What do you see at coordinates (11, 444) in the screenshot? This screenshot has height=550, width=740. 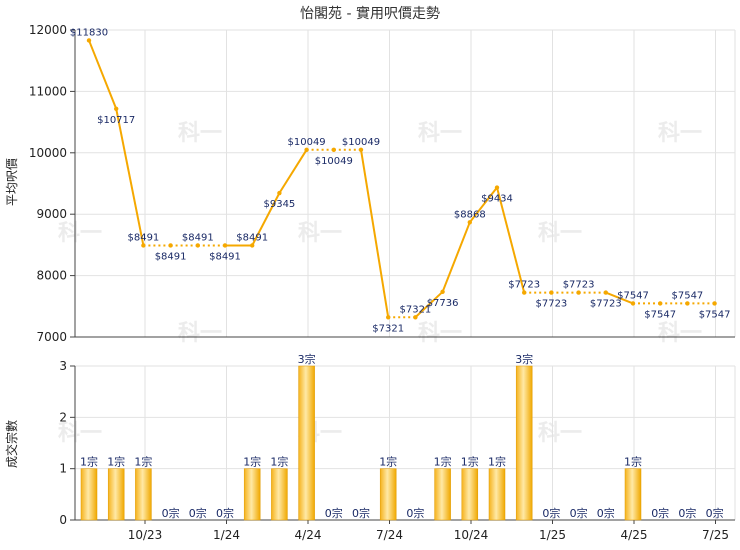 I see `deal-count-axis-label: 成交宗數` at bounding box center [11, 444].